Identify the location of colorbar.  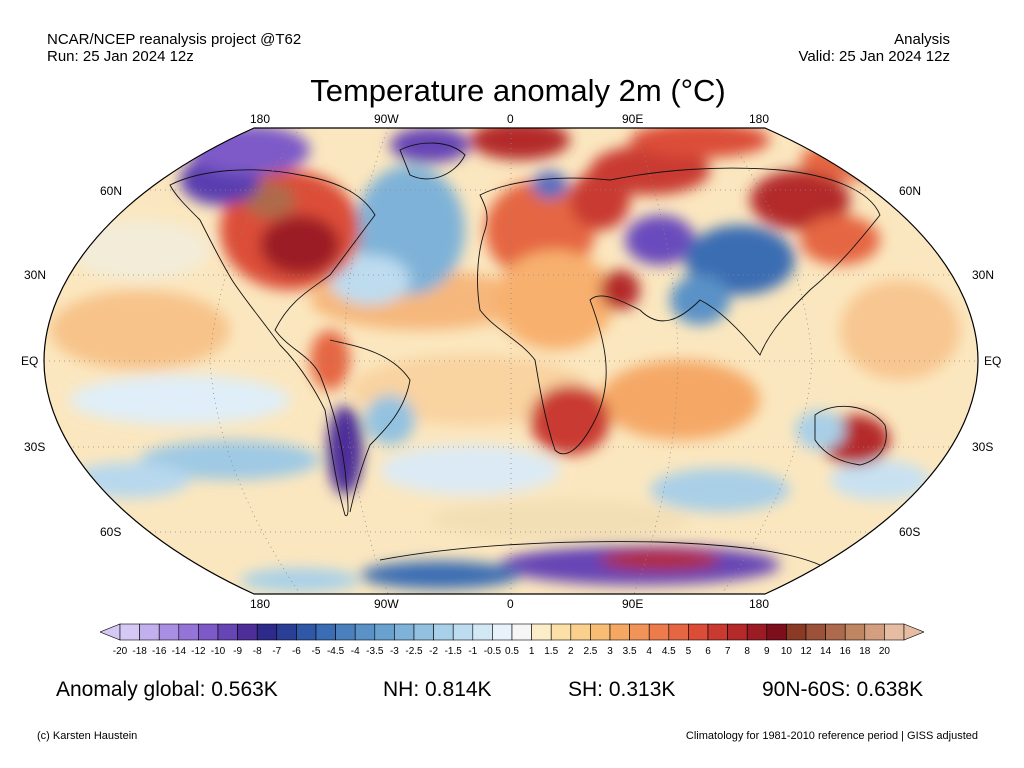
(512, 632).